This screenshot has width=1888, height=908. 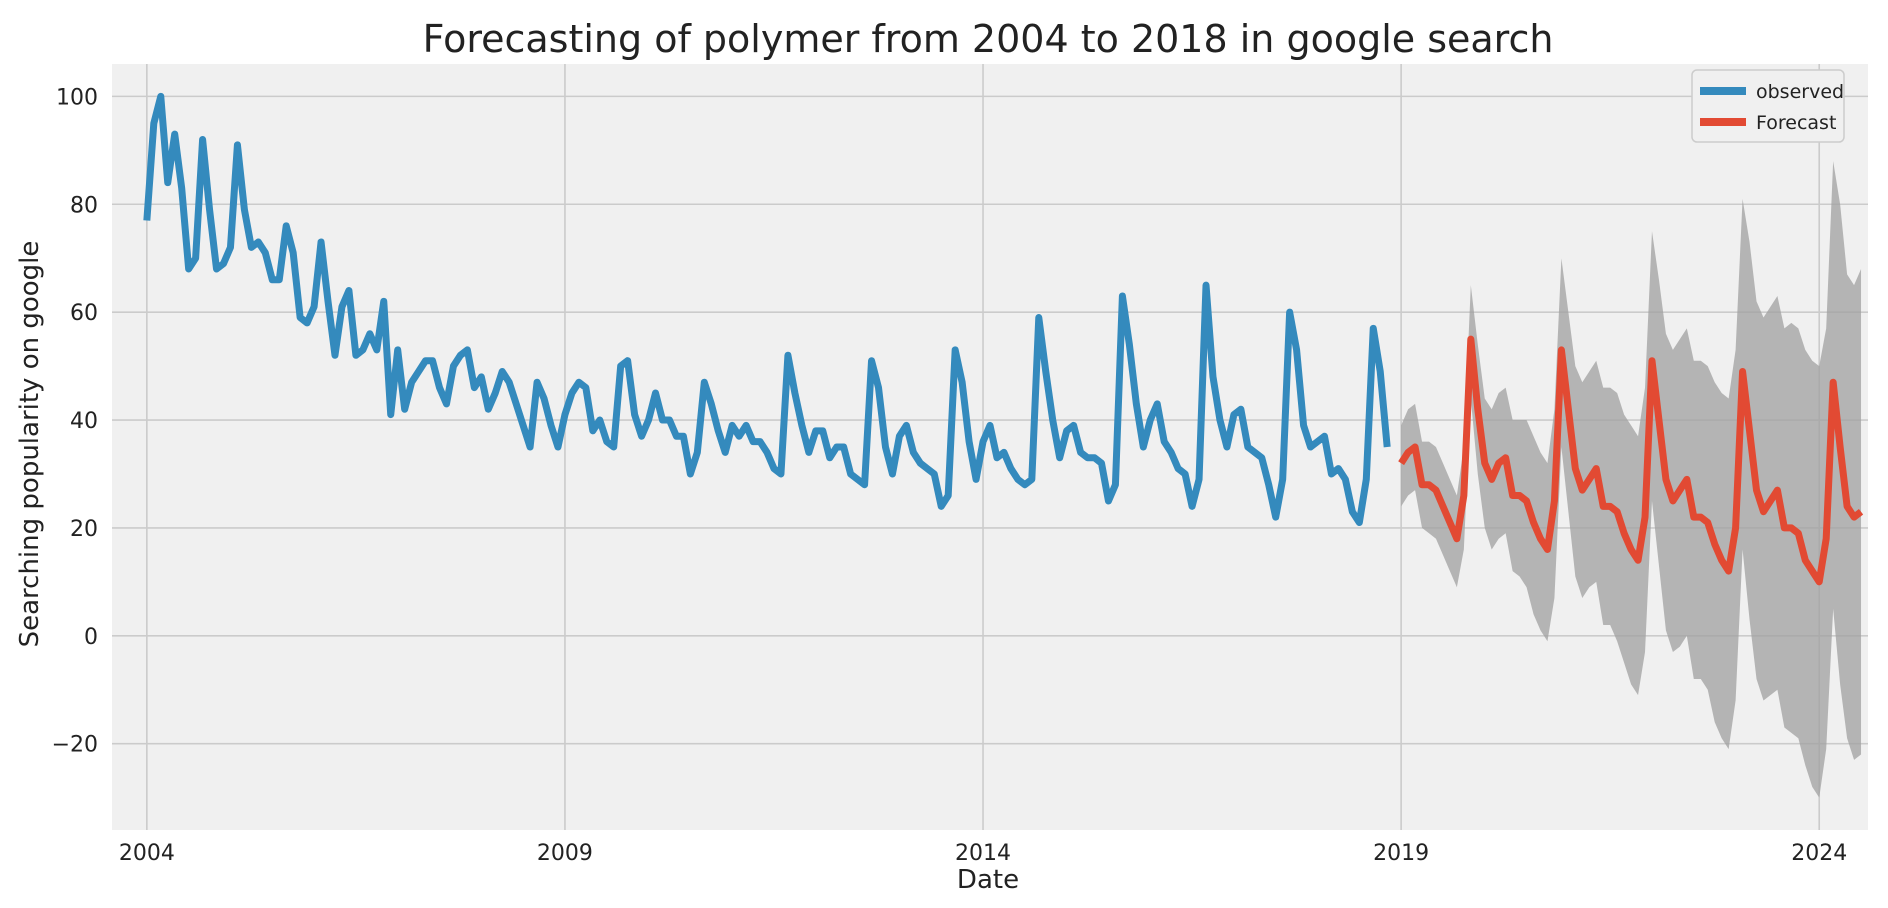 I want to click on forecast-series-line, so click(x=1631, y=460).